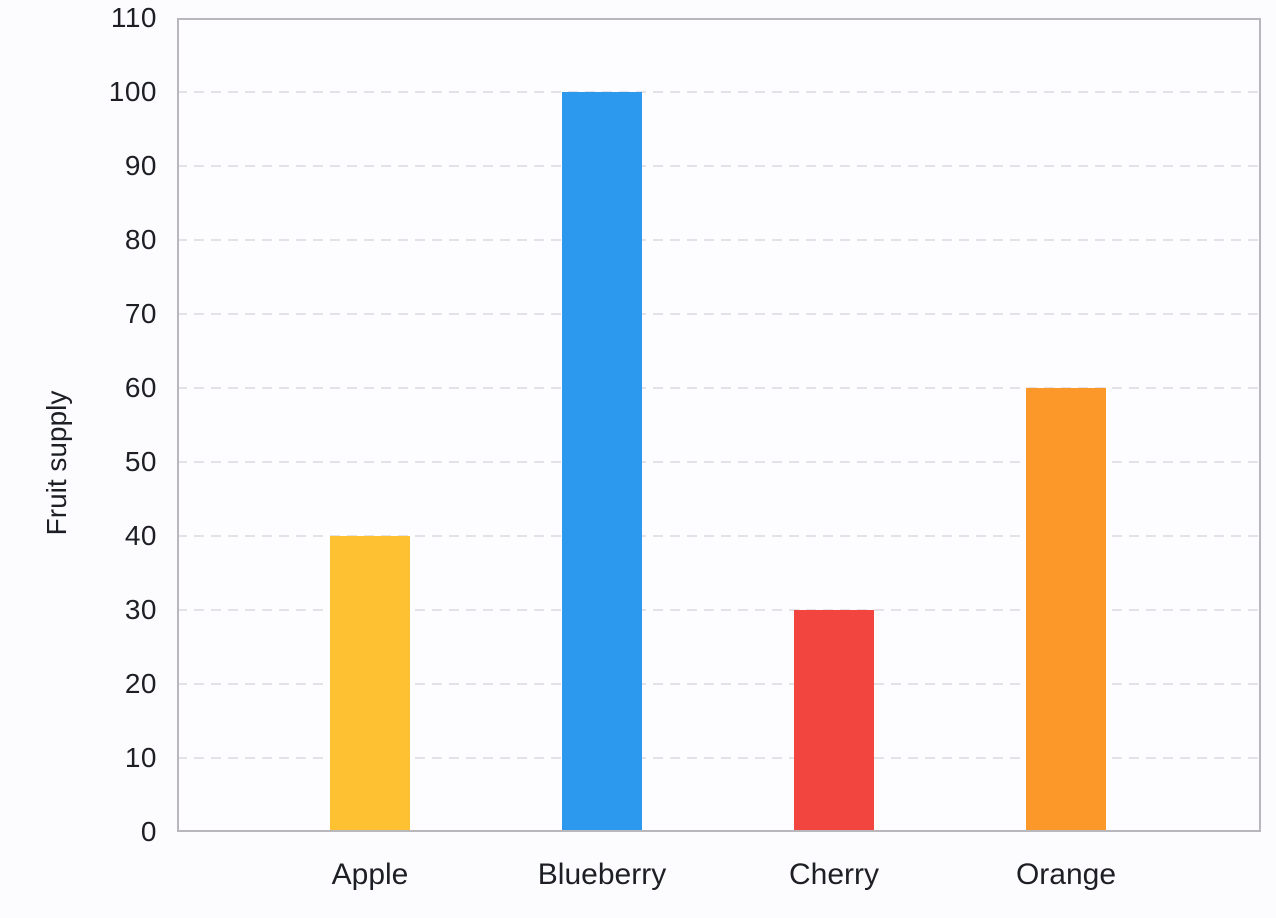 This screenshot has height=918, width=1276. Describe the element at coordinates (140, 683) in the screenshot. I see `y-tick-label-20: 20` at that location.